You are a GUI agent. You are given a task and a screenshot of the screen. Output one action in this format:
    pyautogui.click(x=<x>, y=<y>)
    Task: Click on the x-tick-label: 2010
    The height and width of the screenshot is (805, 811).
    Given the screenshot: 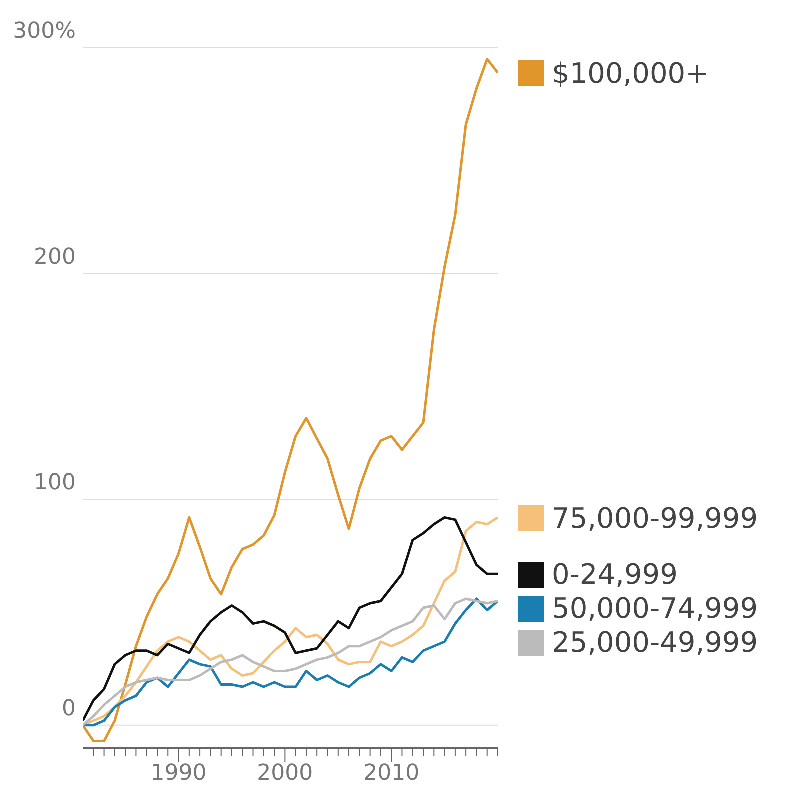 What is the action you would take?
    pyautogui.click(x=392, y=773)
    